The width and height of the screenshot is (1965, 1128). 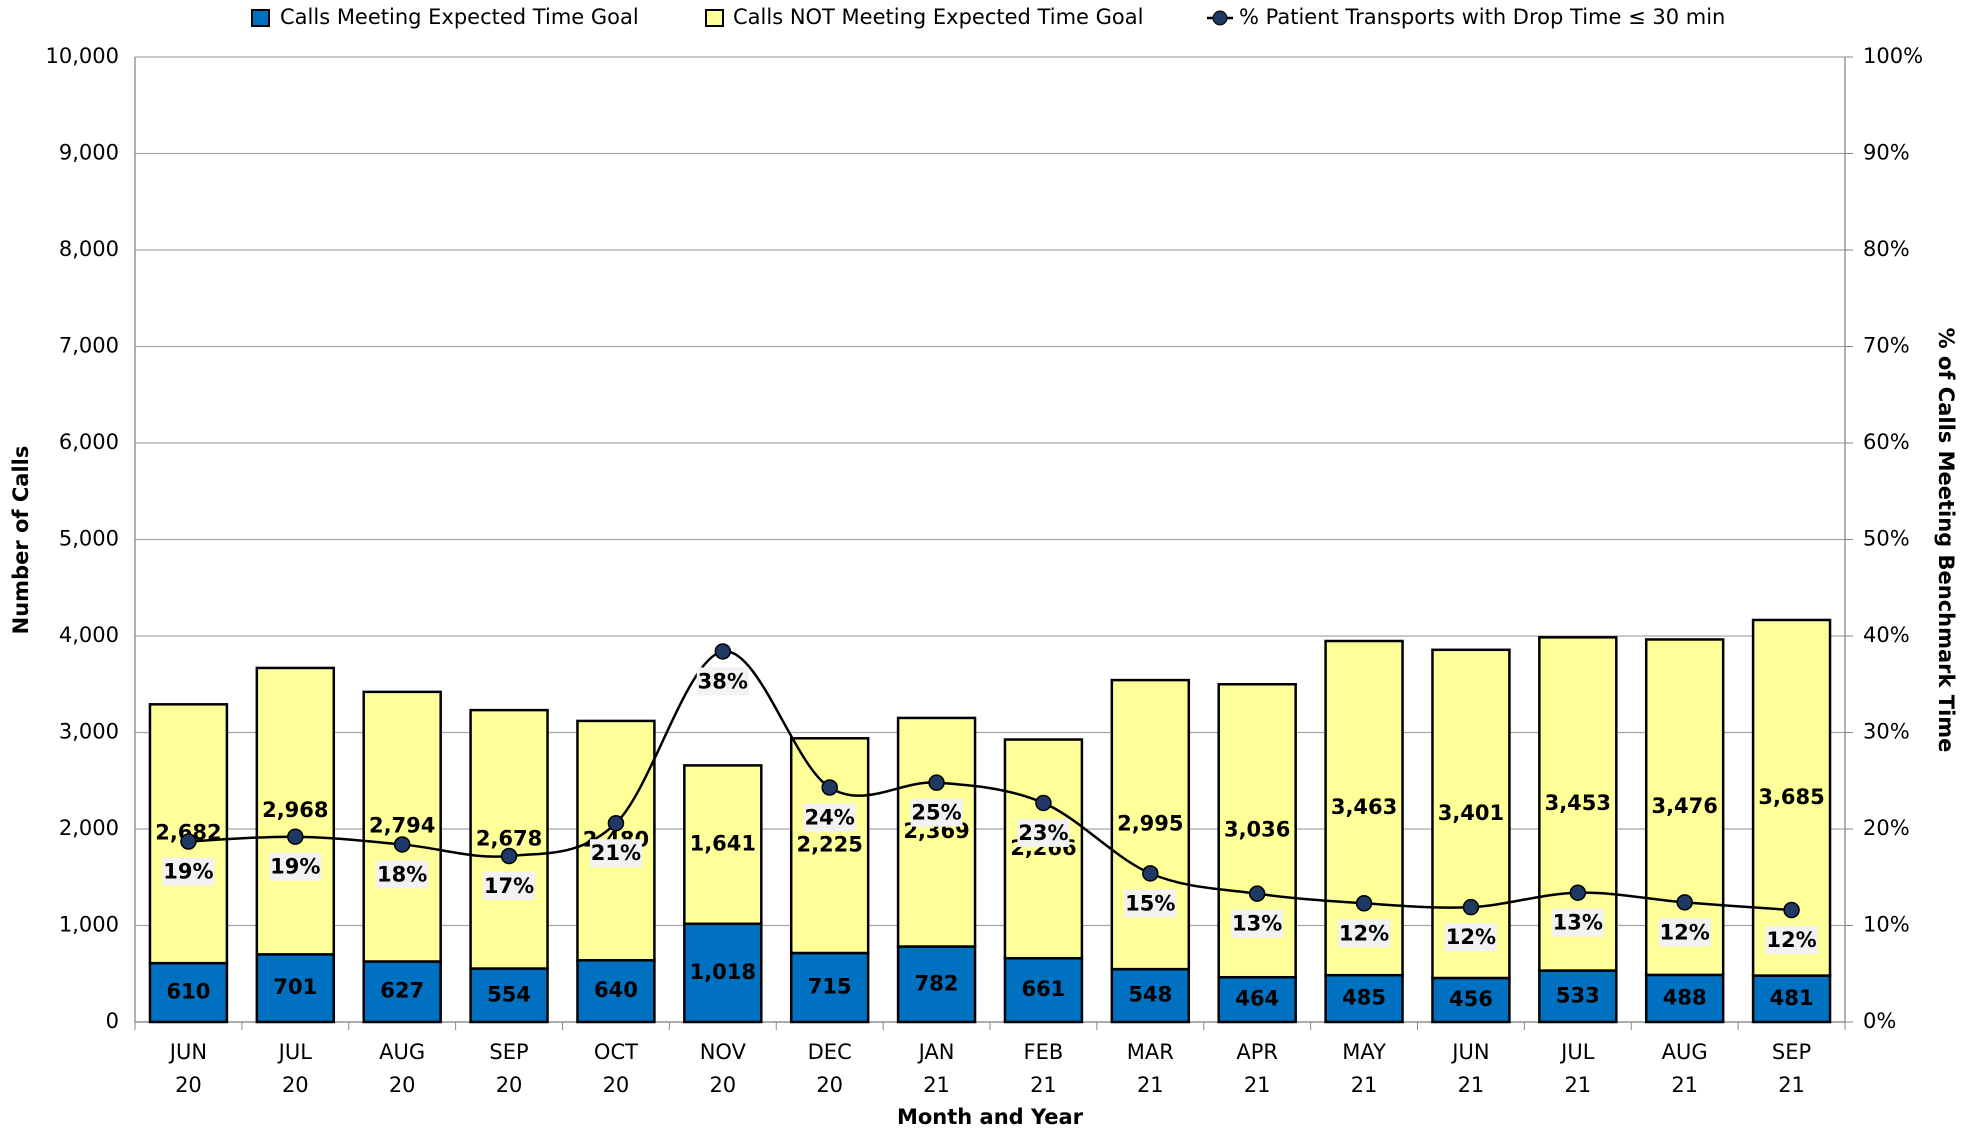 I want to click on data-label: 1,641, so click(x=723, y=844).